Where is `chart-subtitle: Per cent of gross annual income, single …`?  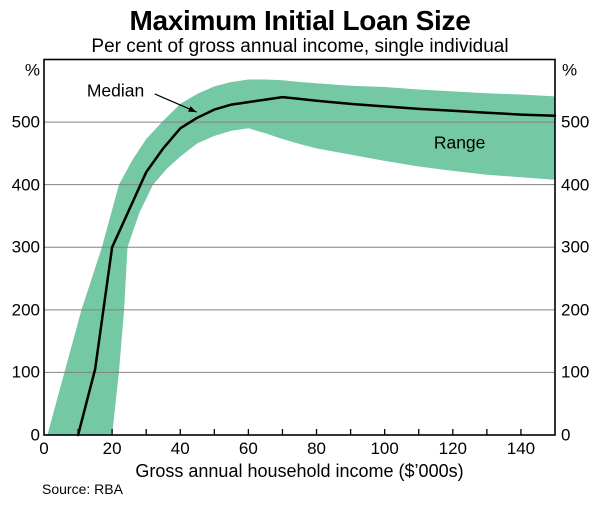
chart-subtitle: Per cent of gross annual income, single … is located at coordinates (300, 46).